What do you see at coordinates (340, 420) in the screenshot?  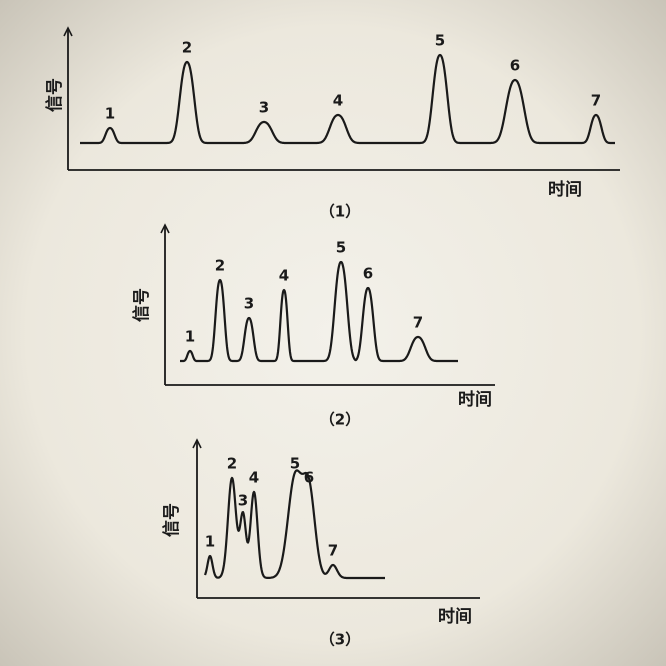 I see `panel-caption: （2）` at bounding box center [340, 420].